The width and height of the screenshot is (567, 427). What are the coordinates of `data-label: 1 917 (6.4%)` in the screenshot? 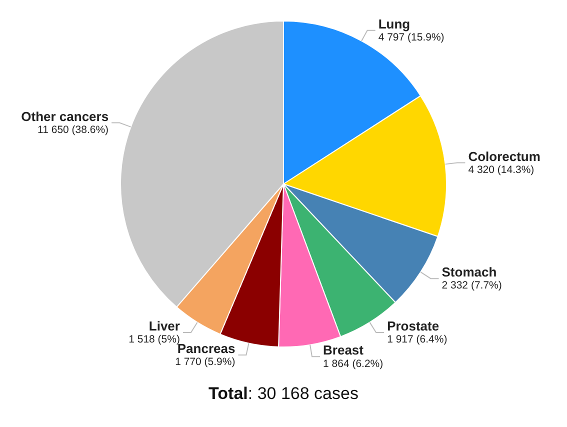 It's located at (417, 340).